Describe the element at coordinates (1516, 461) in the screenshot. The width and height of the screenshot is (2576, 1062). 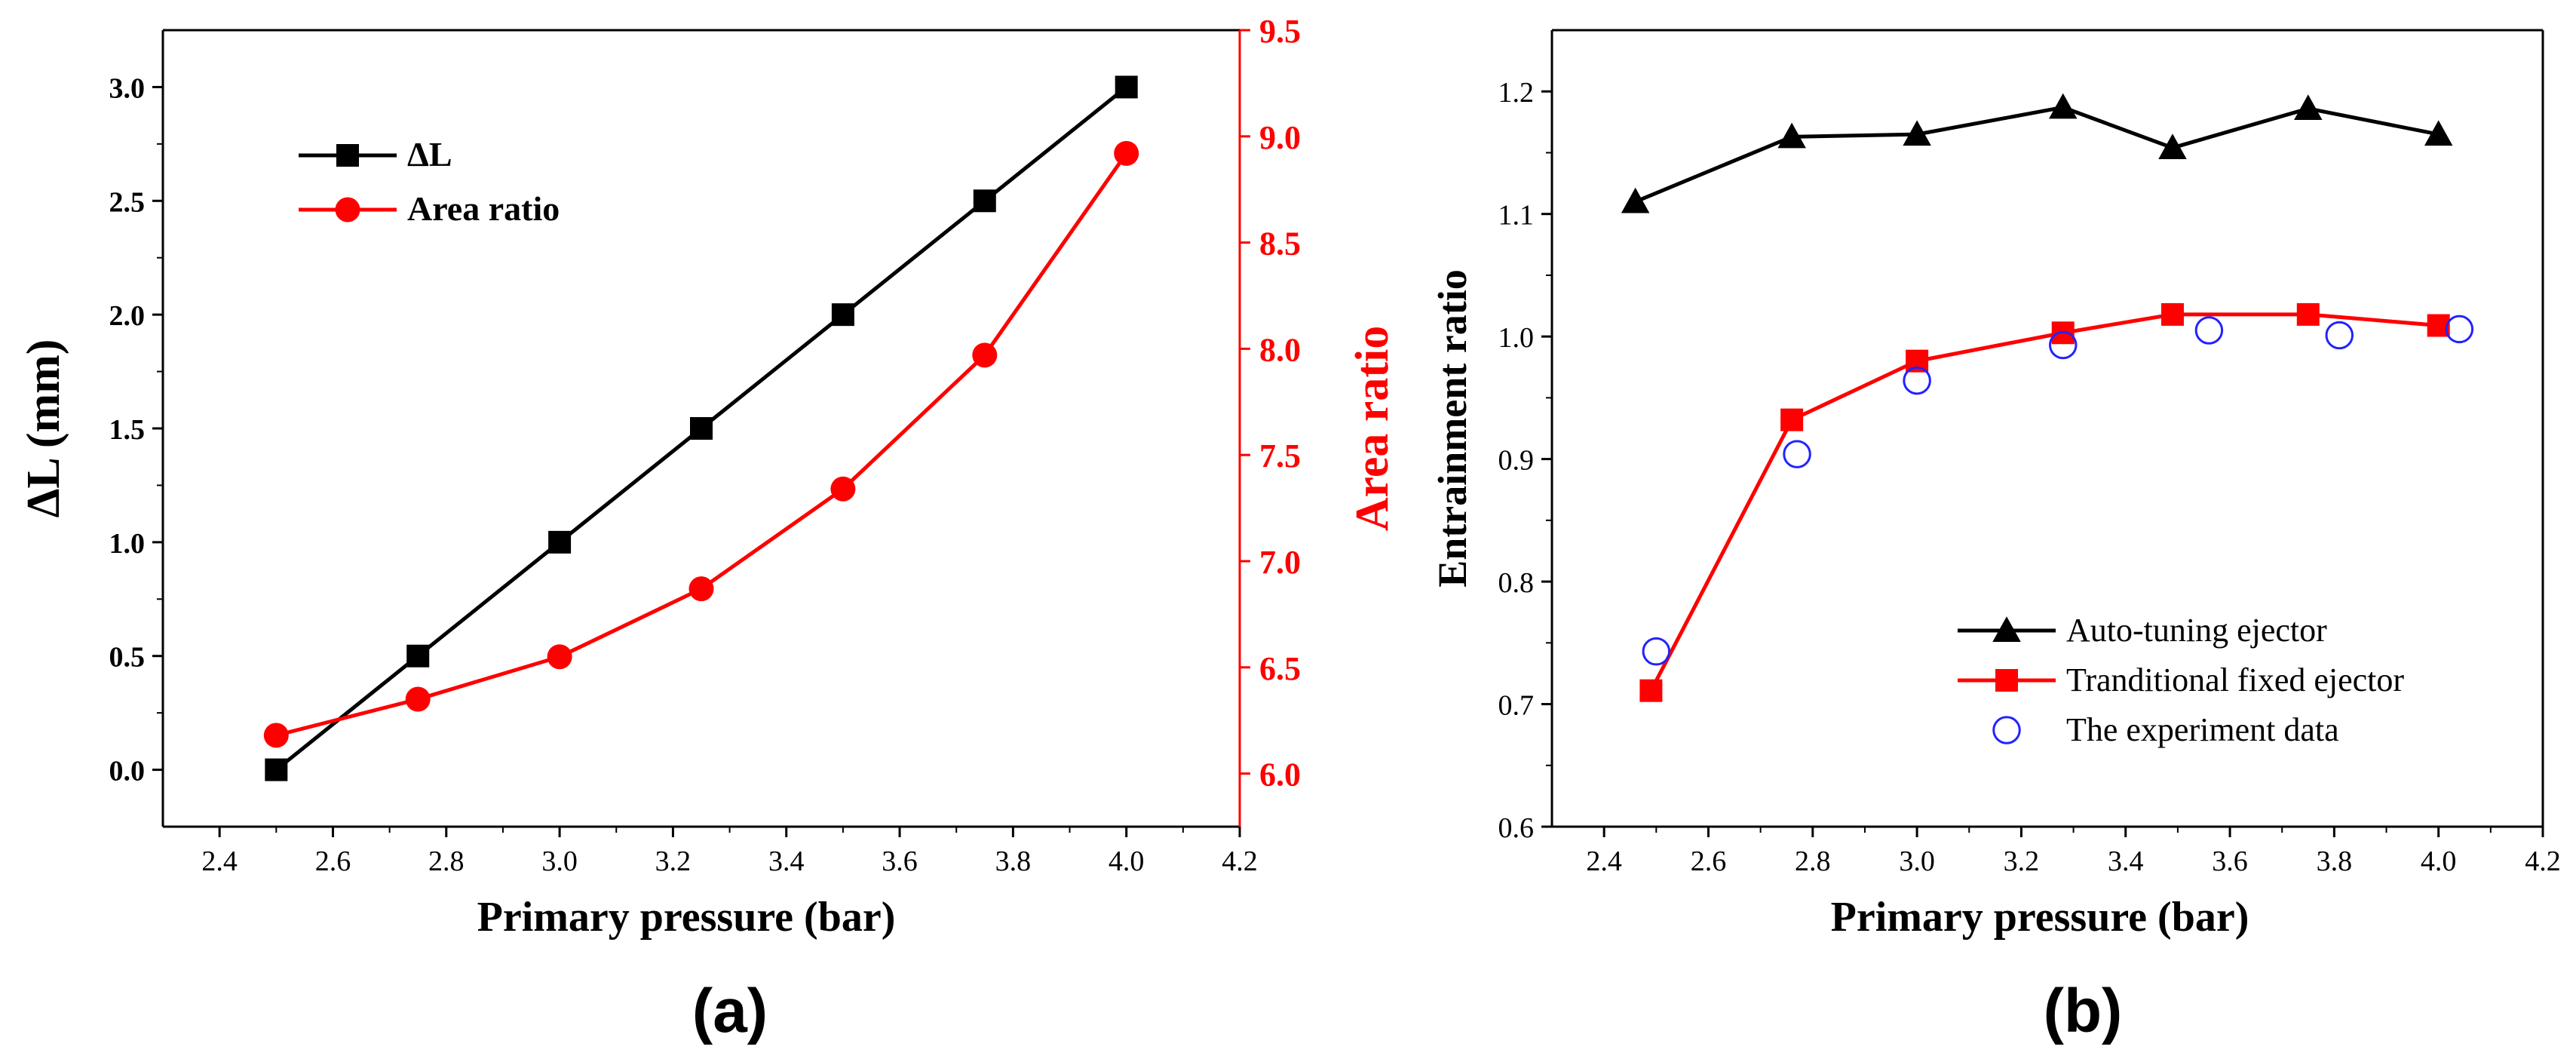
I see `y-tick-label: 0.9` at that location.